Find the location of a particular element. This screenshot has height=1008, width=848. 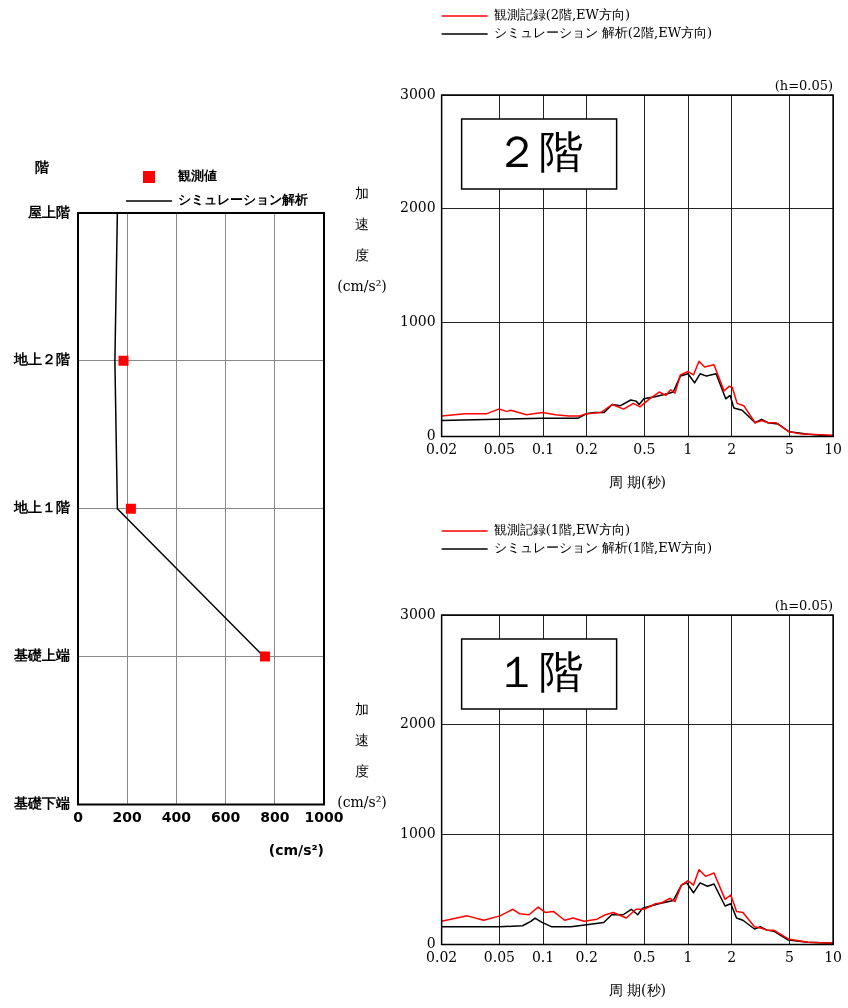

legend-label: 観測記録(2階,EW方向) is located at coordinates (562, 15).